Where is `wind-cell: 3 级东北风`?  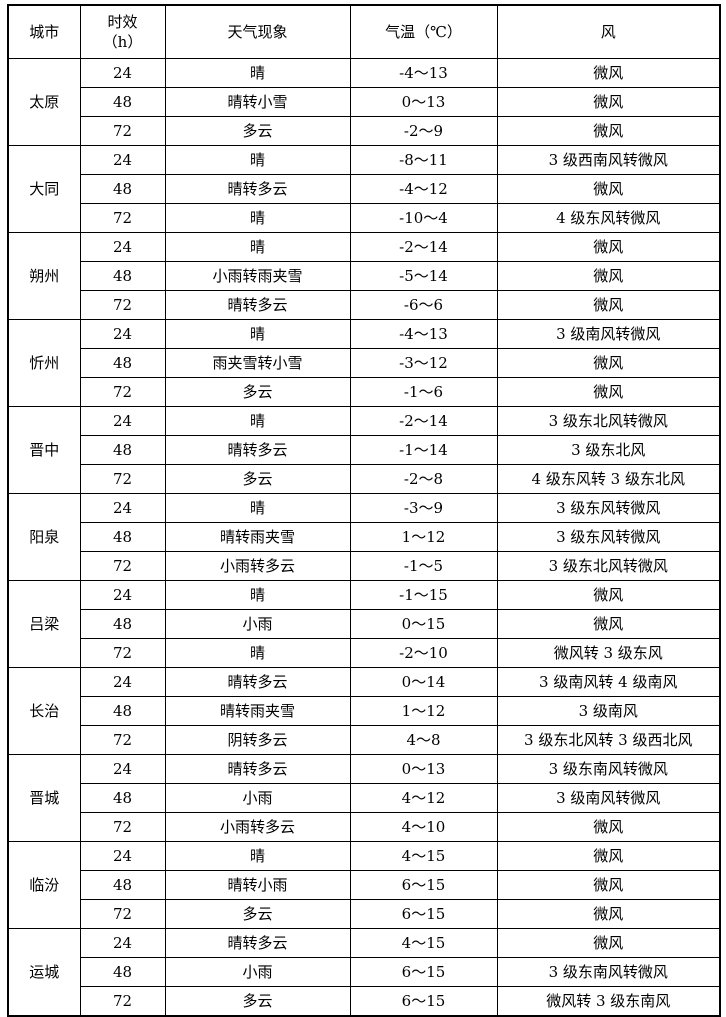
wind-cell: 3 级东北风 is located at coordinates (608, 450).